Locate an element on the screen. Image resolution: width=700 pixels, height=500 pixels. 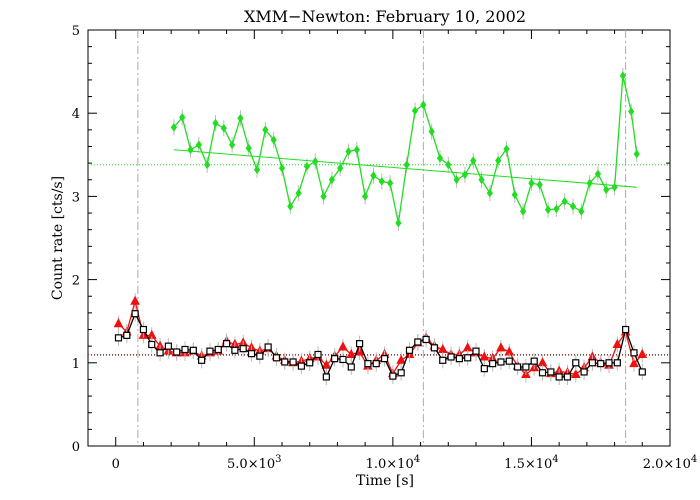
series-line is located at coordinates (380, 345).